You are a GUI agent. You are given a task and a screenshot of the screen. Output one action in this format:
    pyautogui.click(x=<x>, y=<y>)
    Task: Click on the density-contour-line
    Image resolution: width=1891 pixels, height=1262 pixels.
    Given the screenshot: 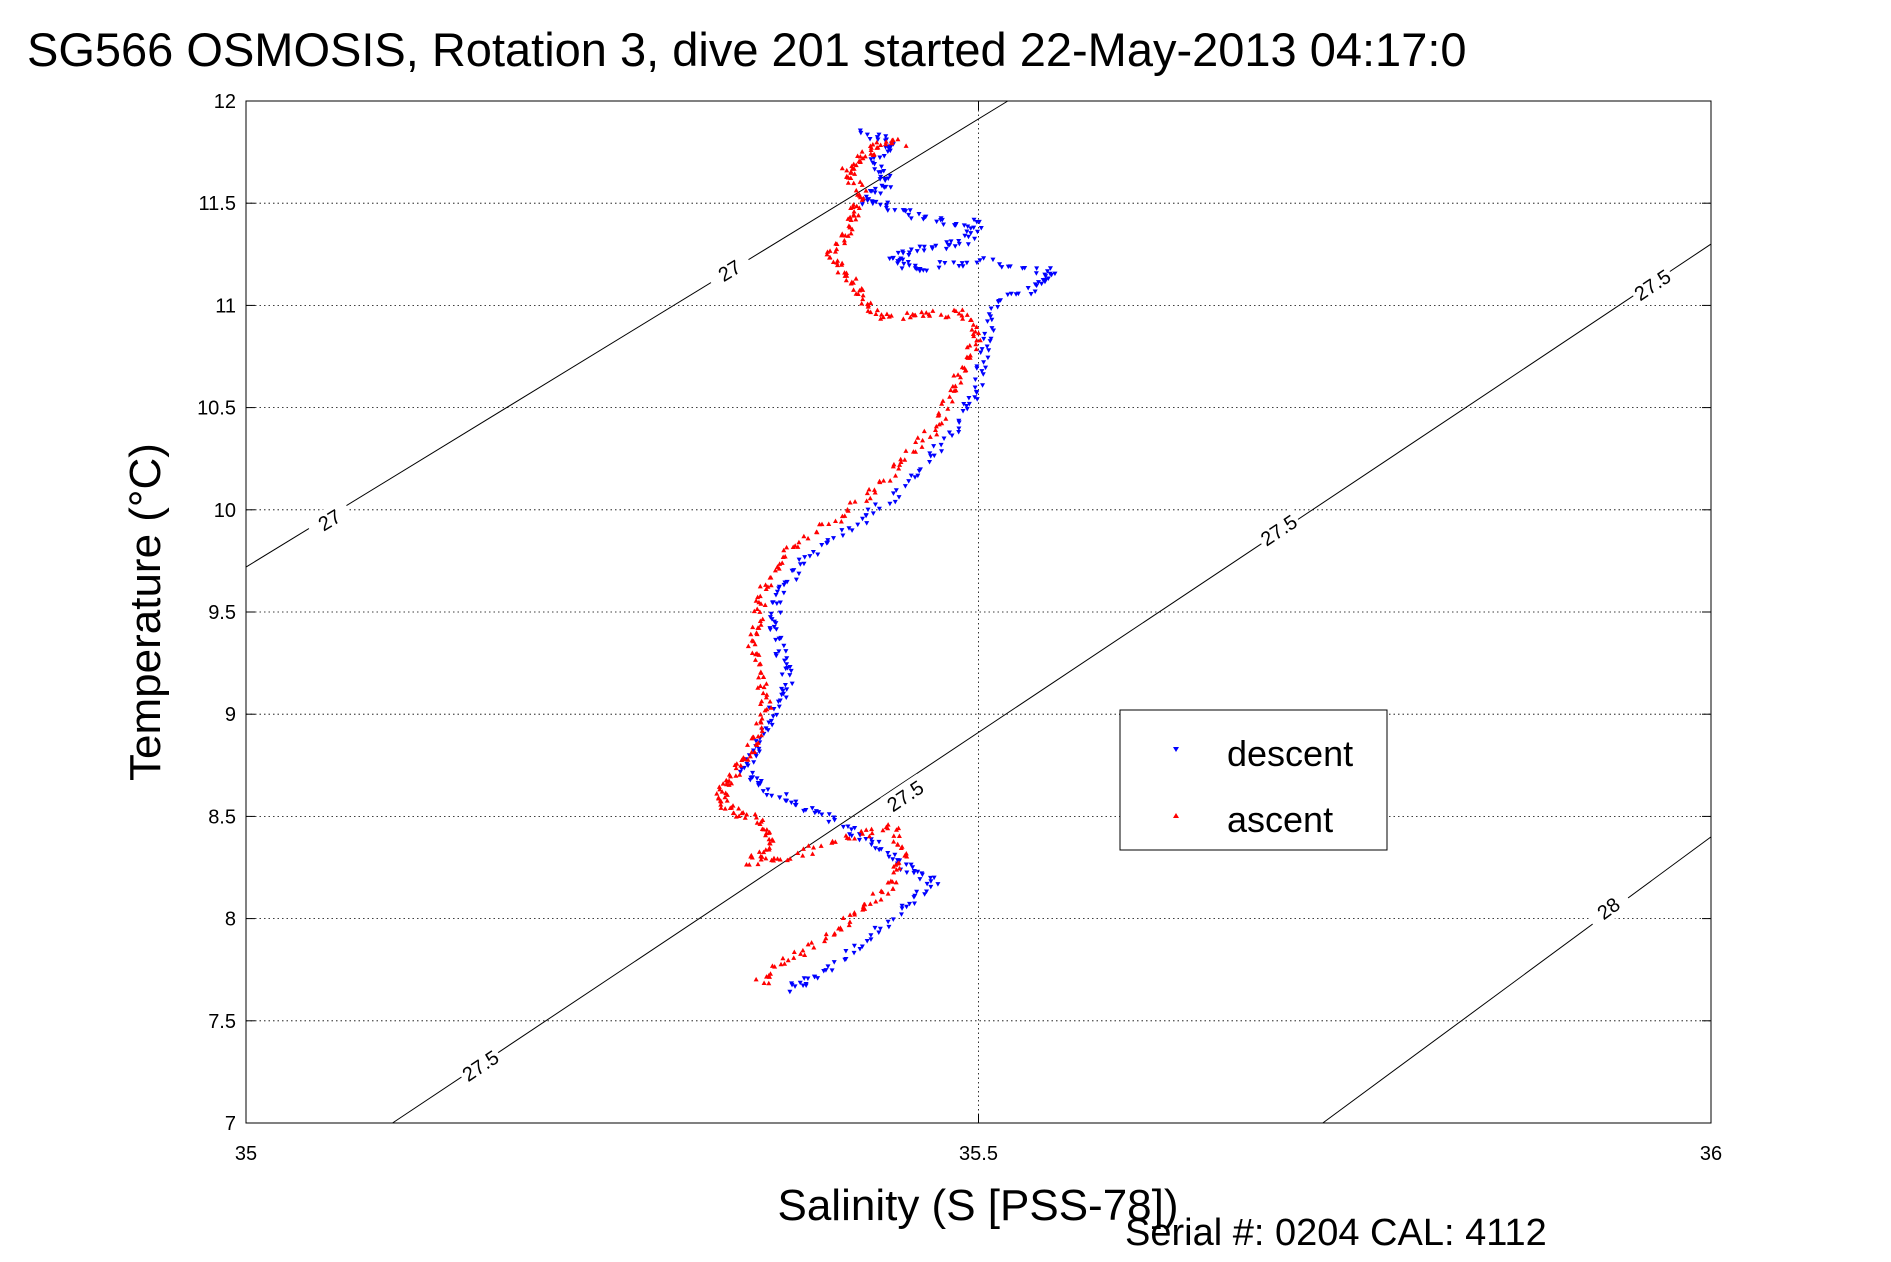 What is the action you would take?
    pyautogui.click(x=1517, y=980)
    